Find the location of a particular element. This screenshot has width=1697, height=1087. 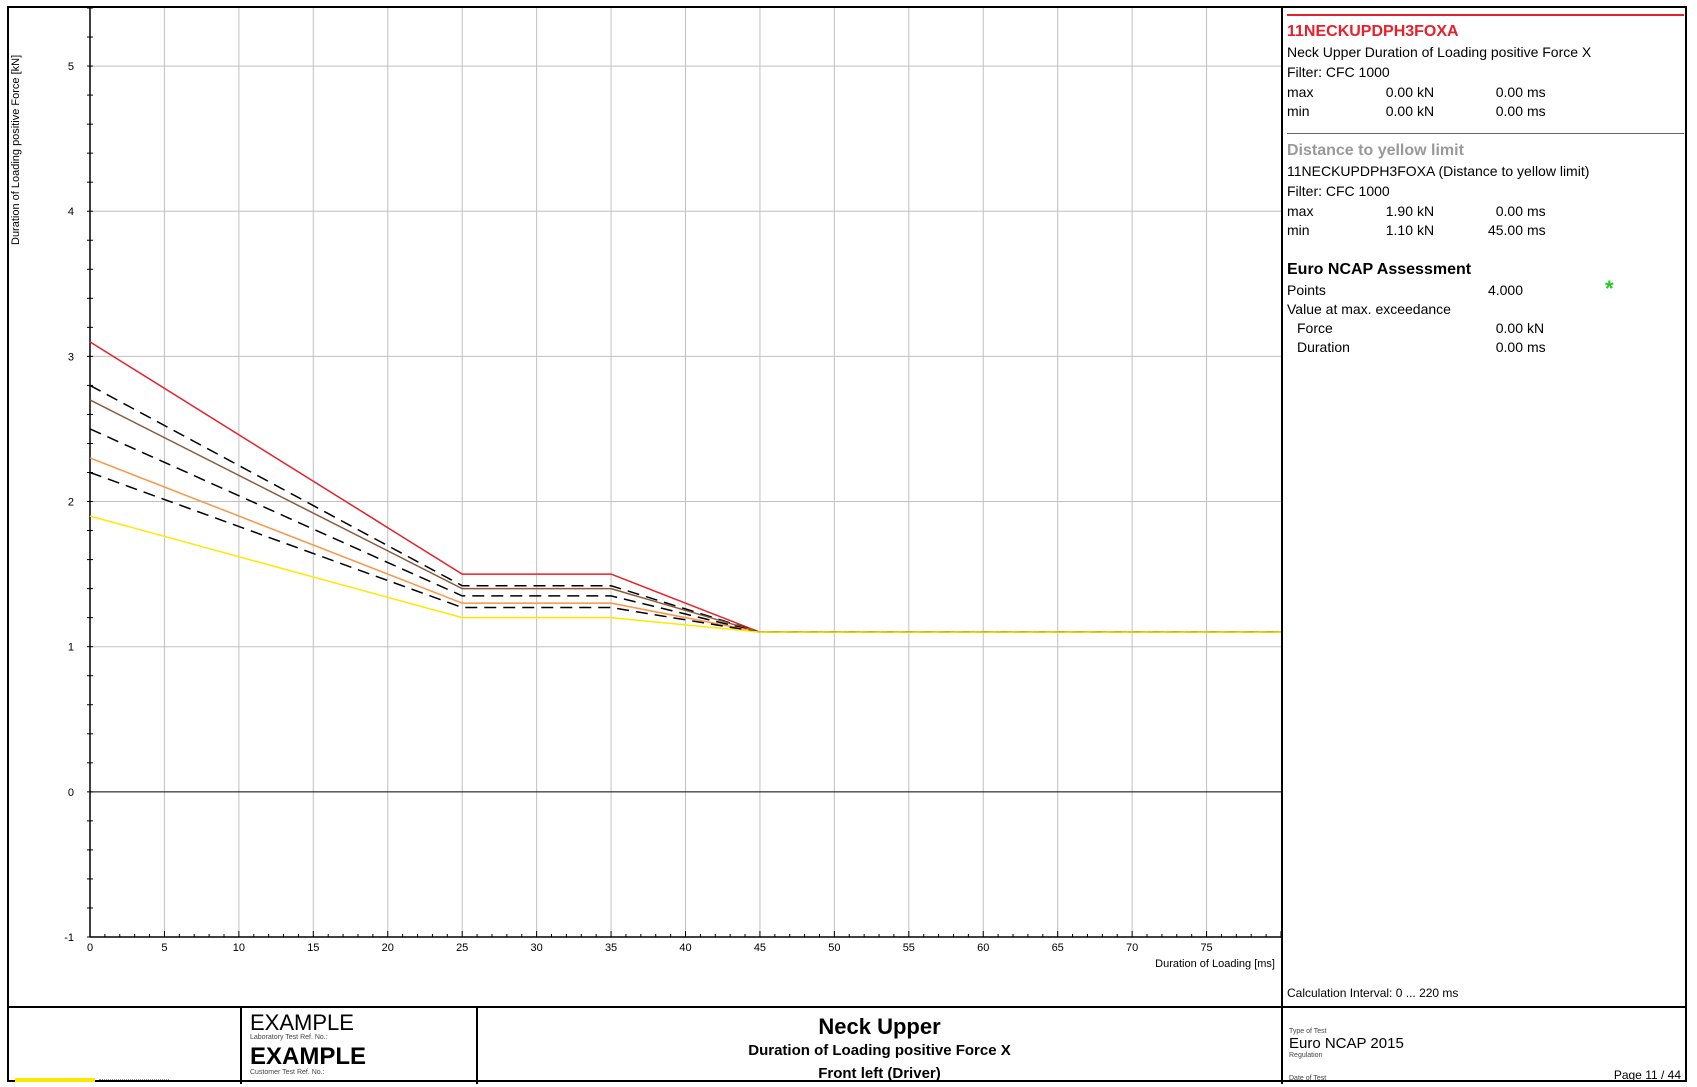

duration-unit: ms is located at coordinates (1536, 347).